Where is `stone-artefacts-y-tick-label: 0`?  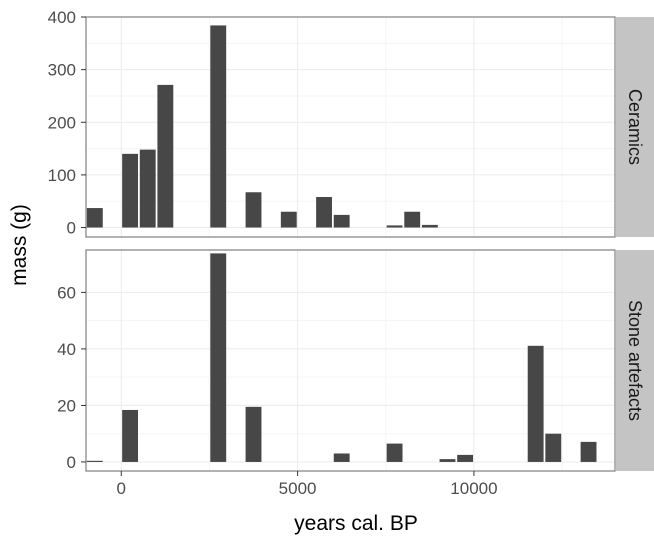
stone-artefacts-y-tick-label: 0 is located at coordinates (71, 462).